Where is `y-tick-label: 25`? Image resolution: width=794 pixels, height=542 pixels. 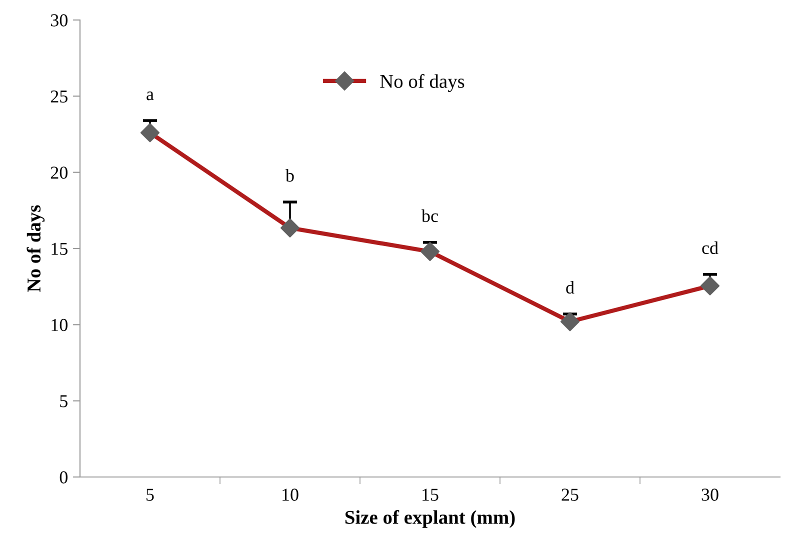 y-tick-label: 25 is located at coordinates (59, 96).